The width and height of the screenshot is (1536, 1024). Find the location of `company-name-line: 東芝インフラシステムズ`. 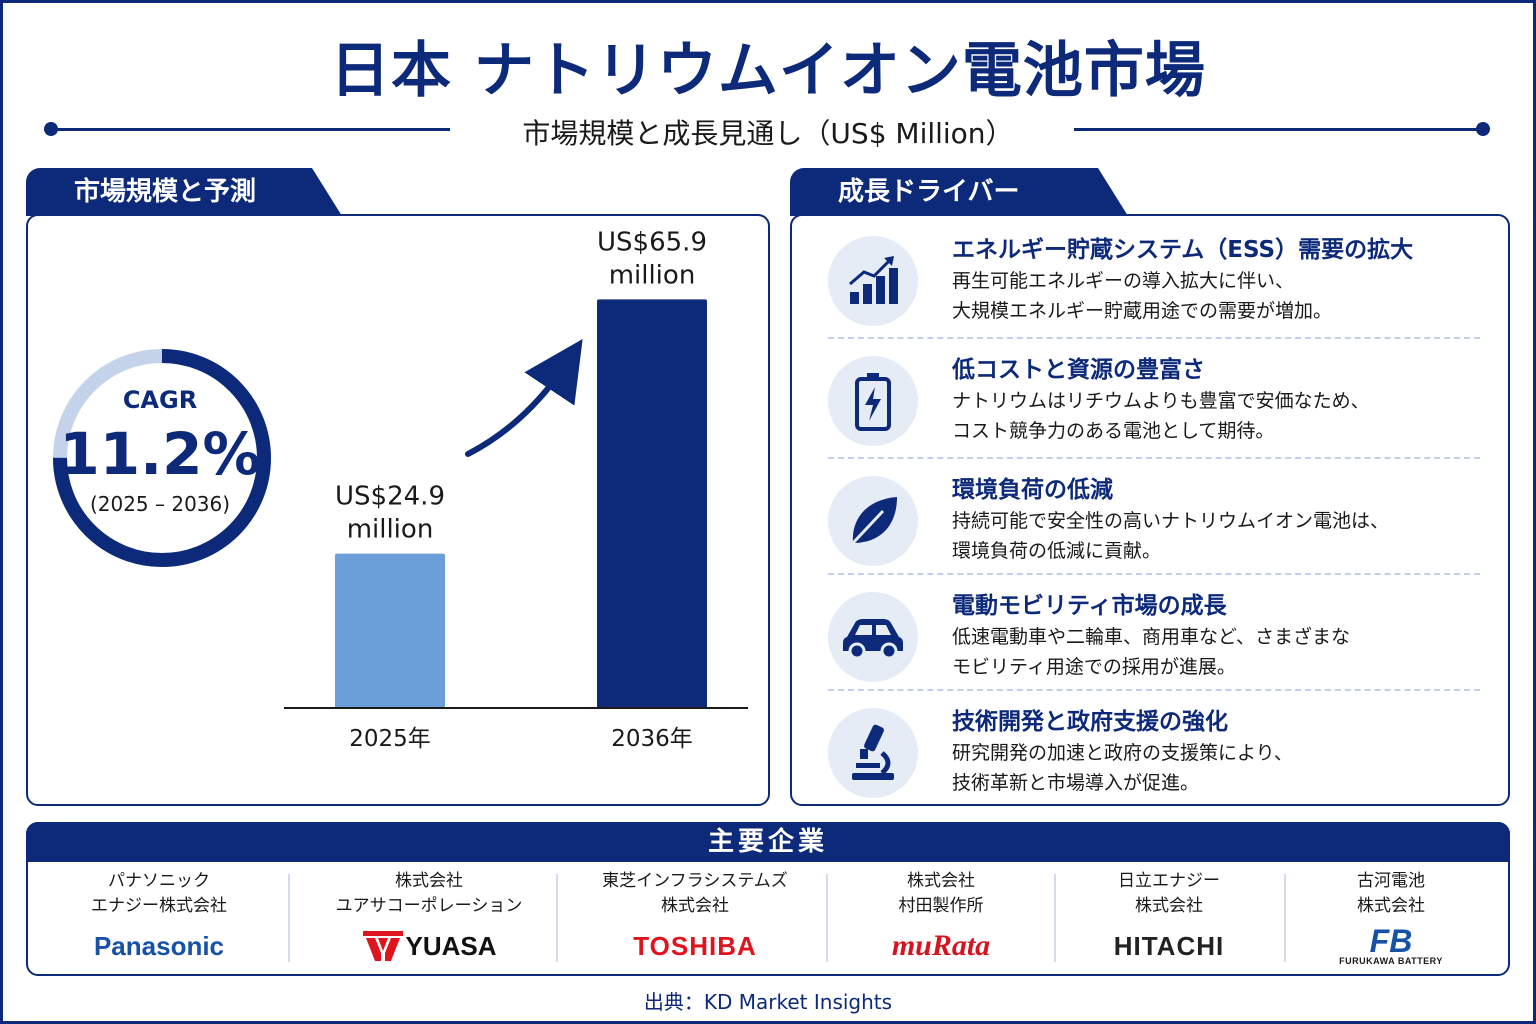

company-name-line: 東芝インフラシステムズ is located at coordinates (695, 881).